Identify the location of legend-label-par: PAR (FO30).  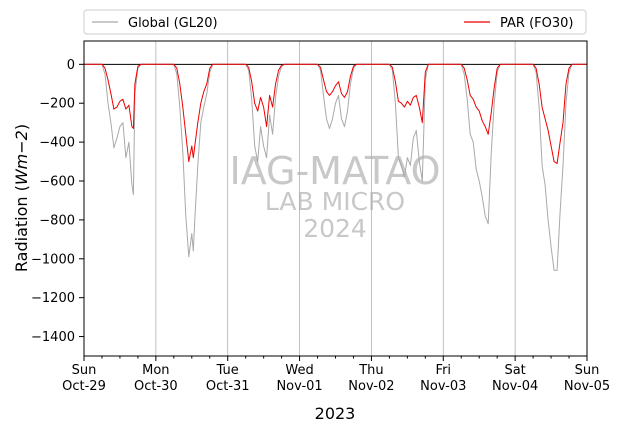
(536, 23).